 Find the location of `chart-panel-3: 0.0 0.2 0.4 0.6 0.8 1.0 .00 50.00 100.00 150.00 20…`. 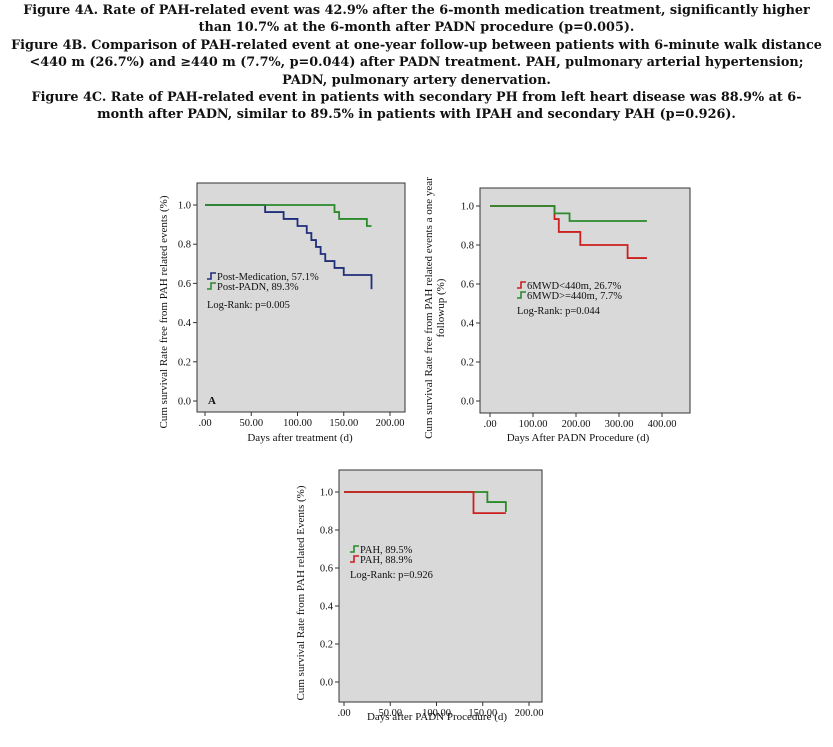

chart-panel-3: 0.0 0.2 0.4 0.6 0.8 1.0 .00 50.00 100.00 150.00 20… is located at coordinates (419, 596).